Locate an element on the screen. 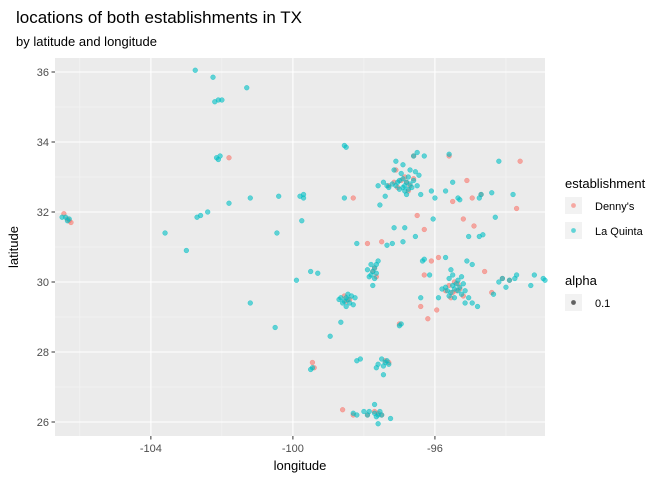 Image resolution: width=672 pixels, height=480 pixels. legend-title: establishment is located at coordinates (605, 183).